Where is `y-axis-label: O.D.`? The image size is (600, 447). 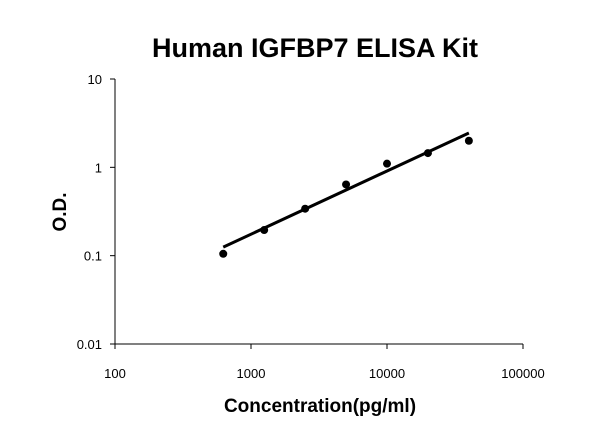
y-axis-label: O.D. is located at coordinates (60, 211).